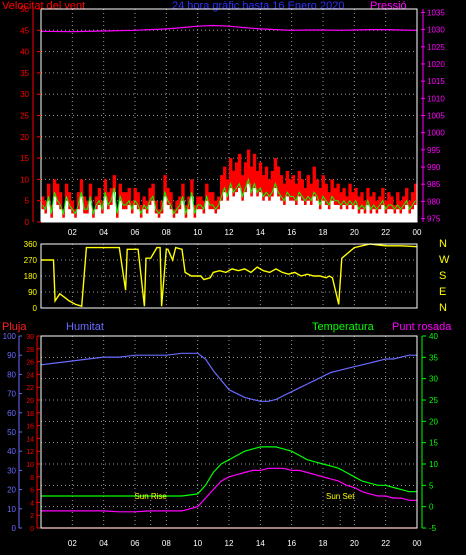 The height and width of the screenshot is (555, 466). Describe the element at coordinates (229, 543) in the screenshot. I see `weather-x-tick-label: 12` at that location.